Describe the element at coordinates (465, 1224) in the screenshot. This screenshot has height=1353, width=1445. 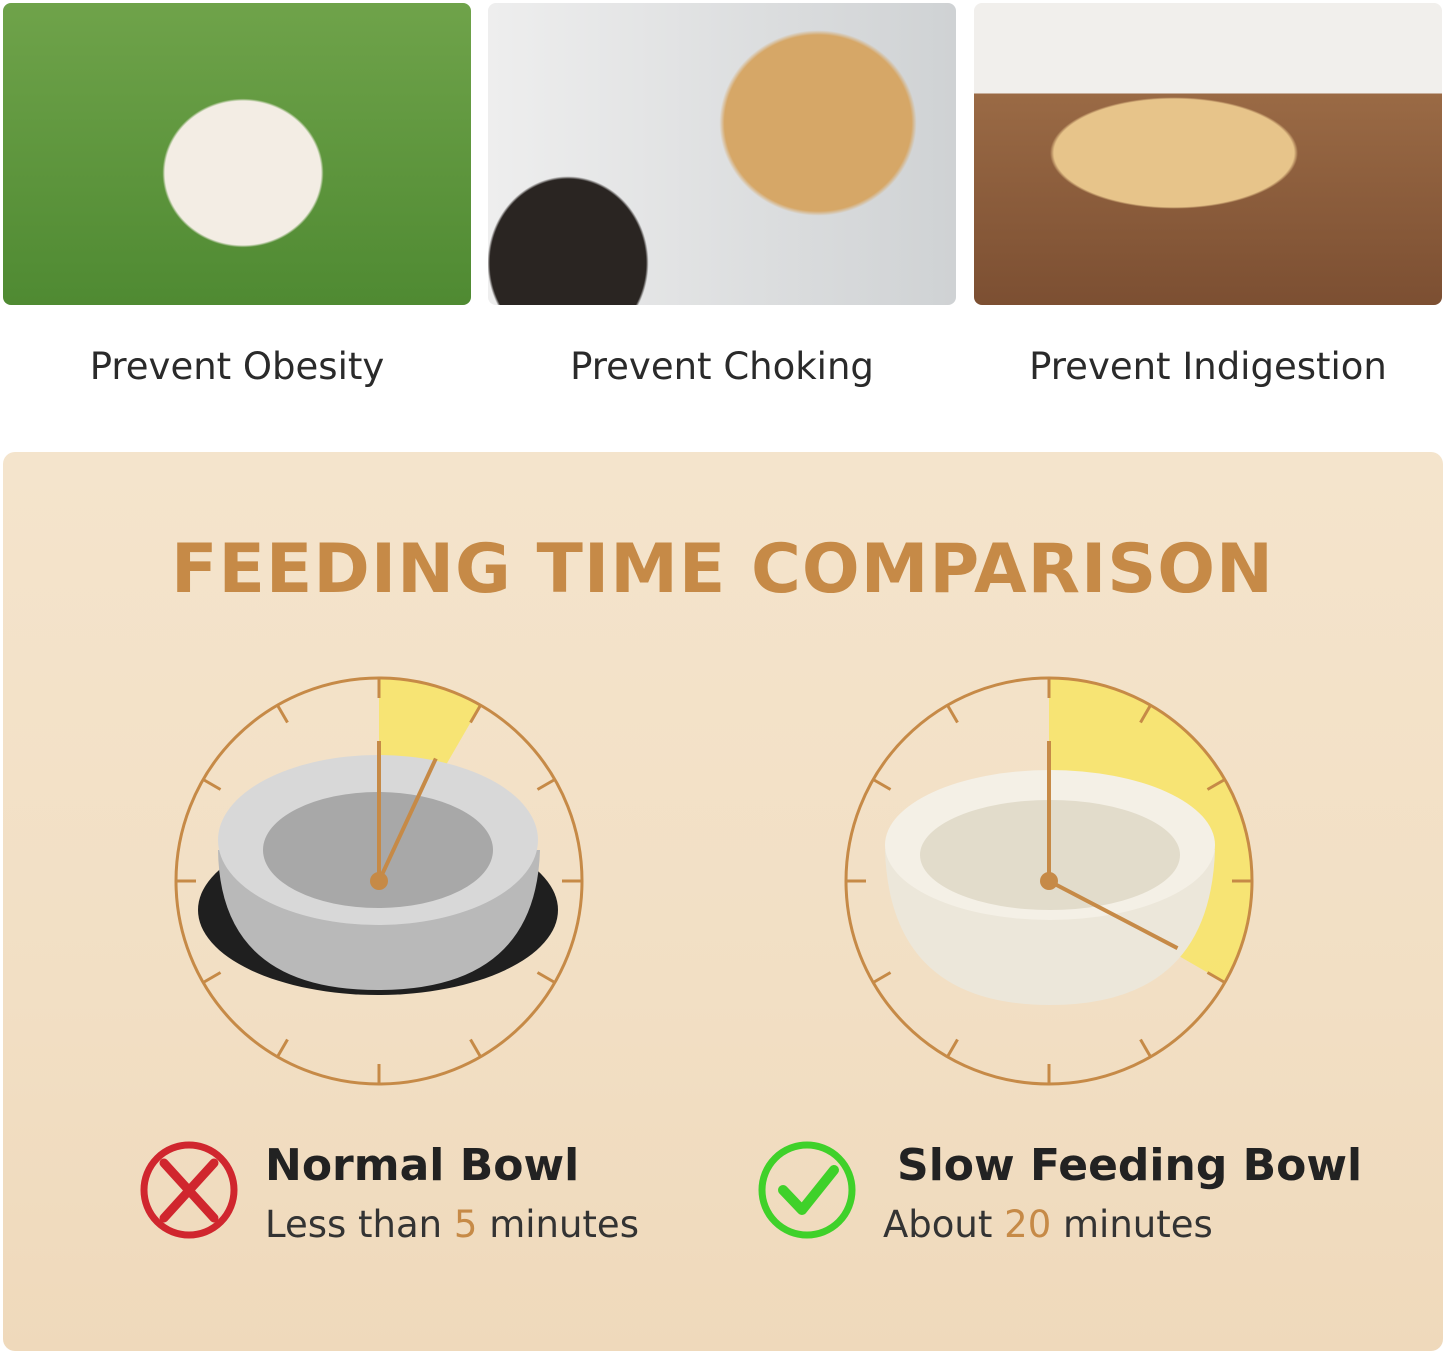
I see `time-minutes: 5` at that location.